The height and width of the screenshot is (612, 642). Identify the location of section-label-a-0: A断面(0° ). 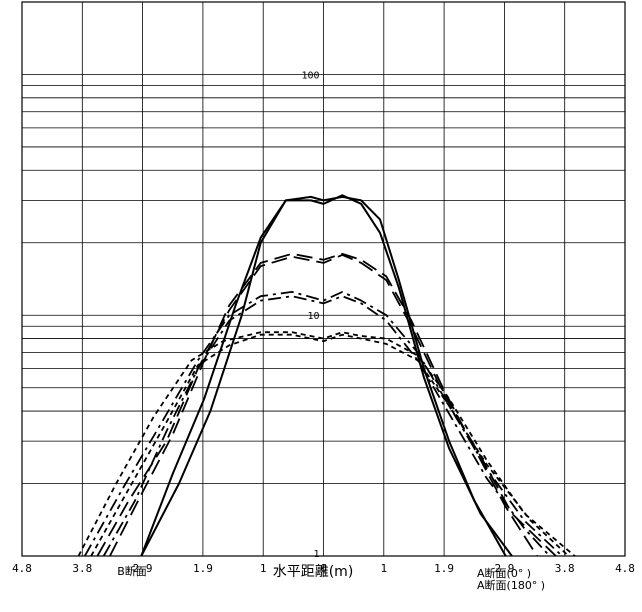
(504, 573).